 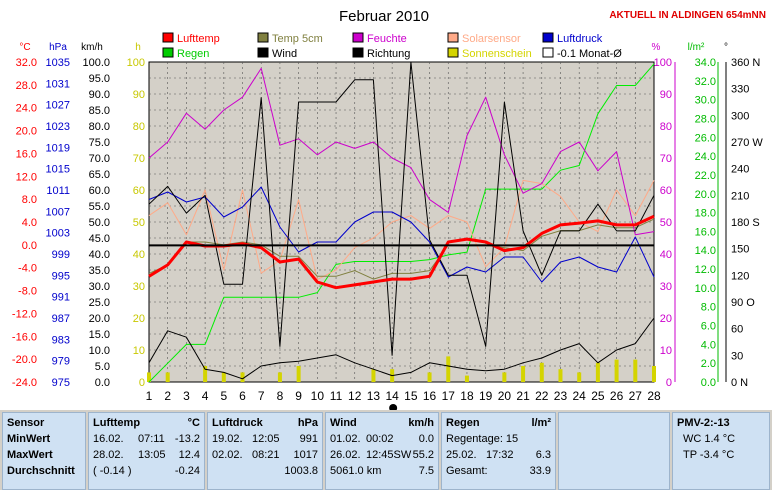 What do you see at coordinates (401, 230) in the screenshot?
I see `series-line-solarsensor` at bounding box center [401, 230].